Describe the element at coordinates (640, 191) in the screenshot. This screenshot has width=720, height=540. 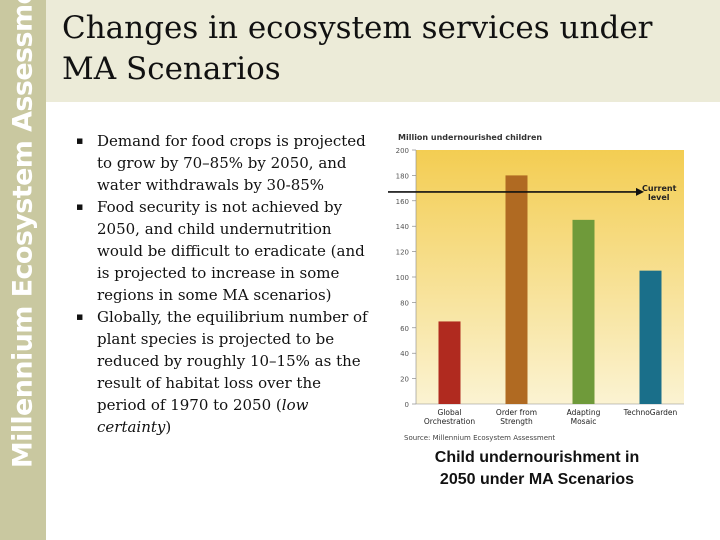
I see `current-level-arrowhead` at that location.